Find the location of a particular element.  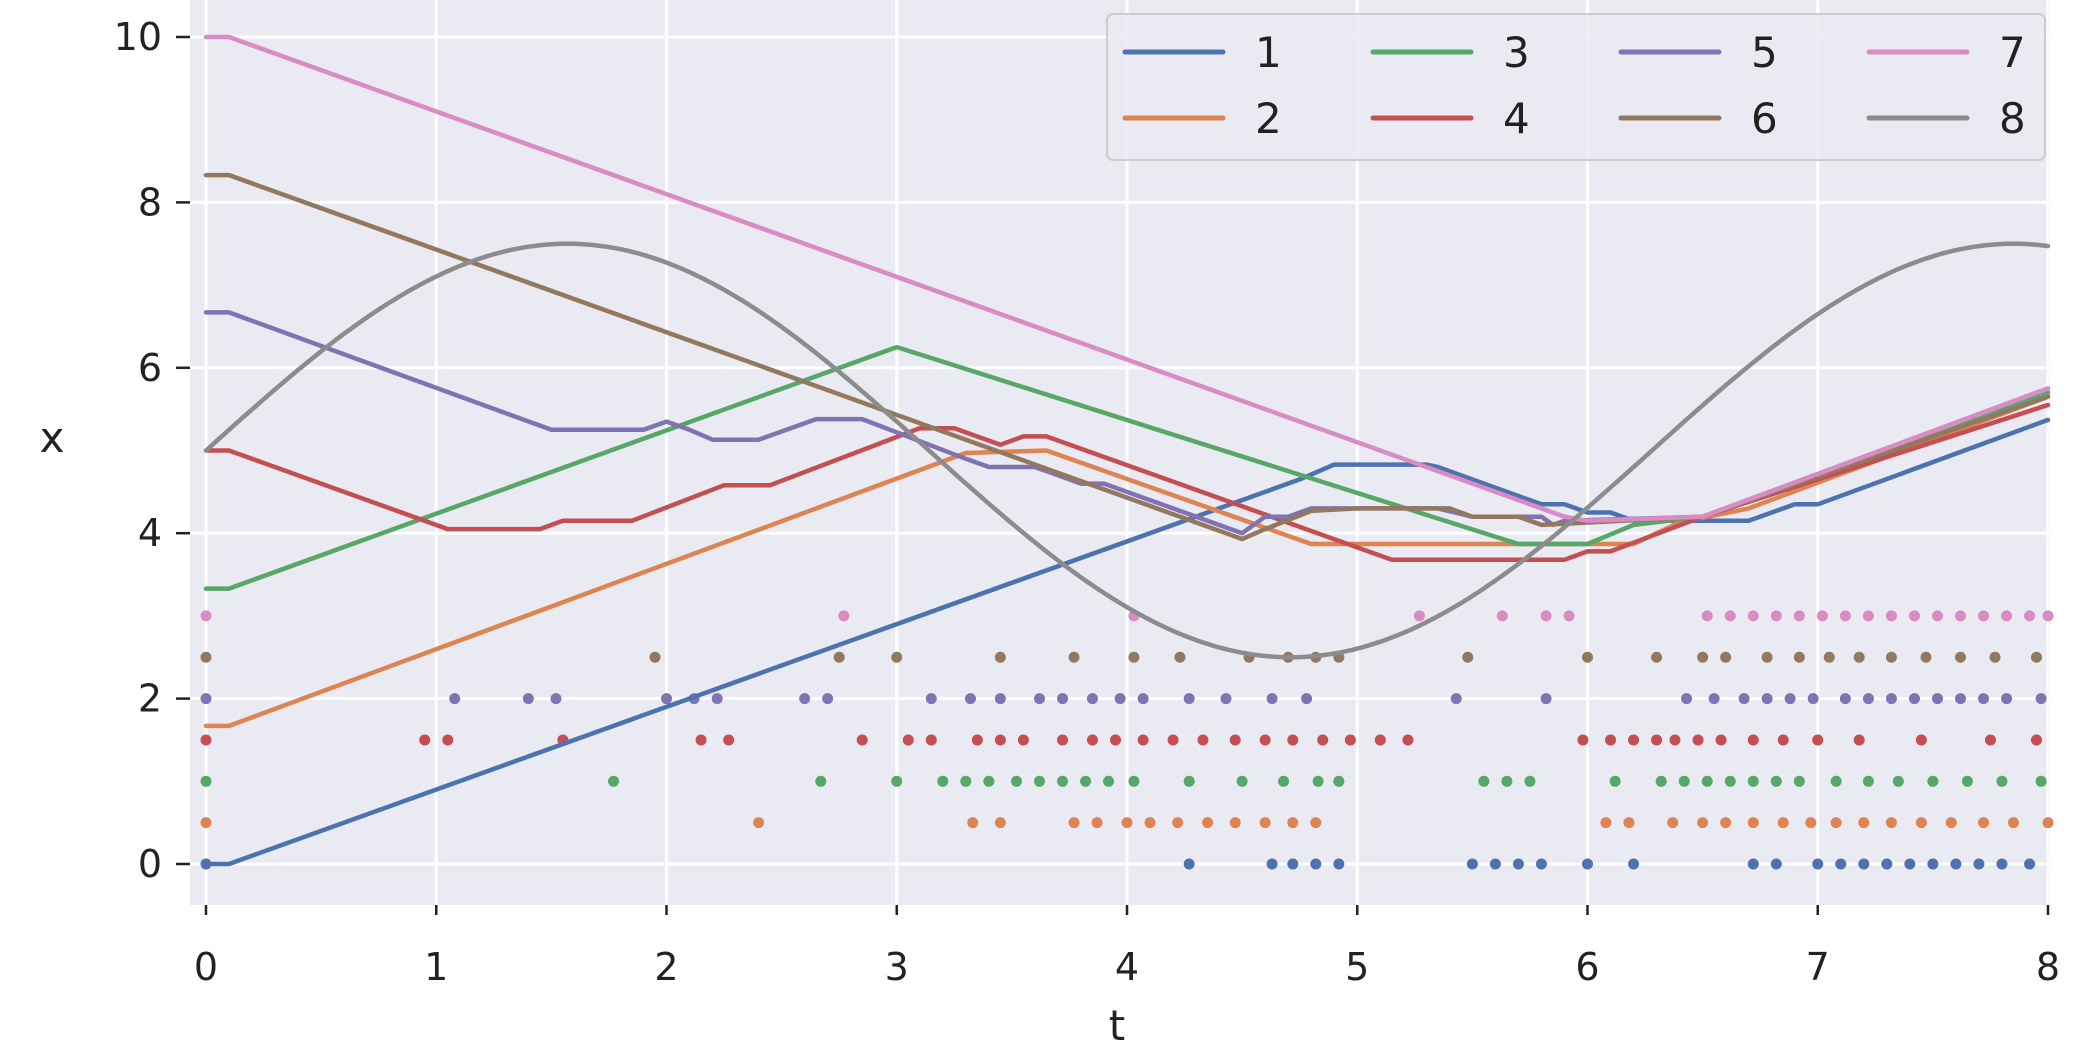

y-tick-label-4: 8 is located at coordinates (150, 202).